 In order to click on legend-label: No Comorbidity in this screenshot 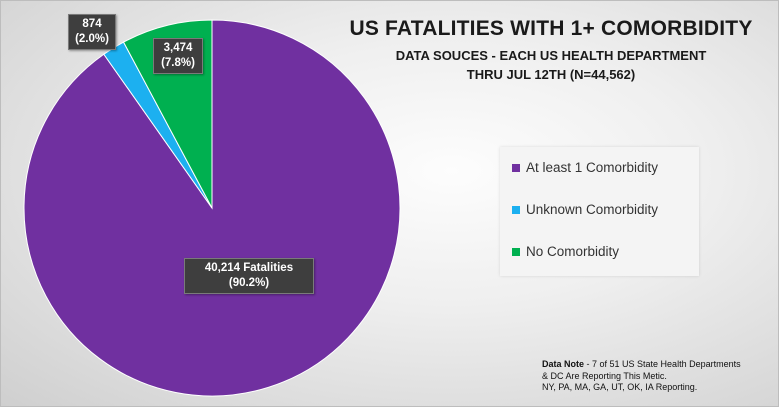, I will do `click(573, 251)`.